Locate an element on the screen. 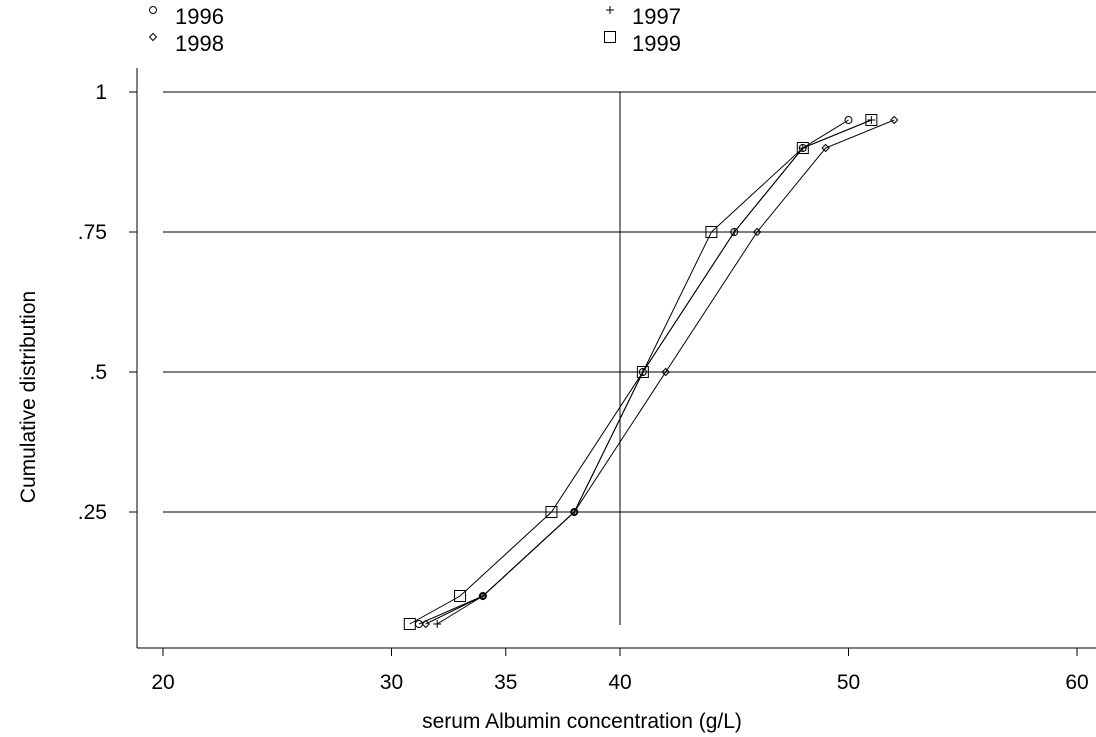  y-tick-label: .75 is located at coordinates (92, 232).